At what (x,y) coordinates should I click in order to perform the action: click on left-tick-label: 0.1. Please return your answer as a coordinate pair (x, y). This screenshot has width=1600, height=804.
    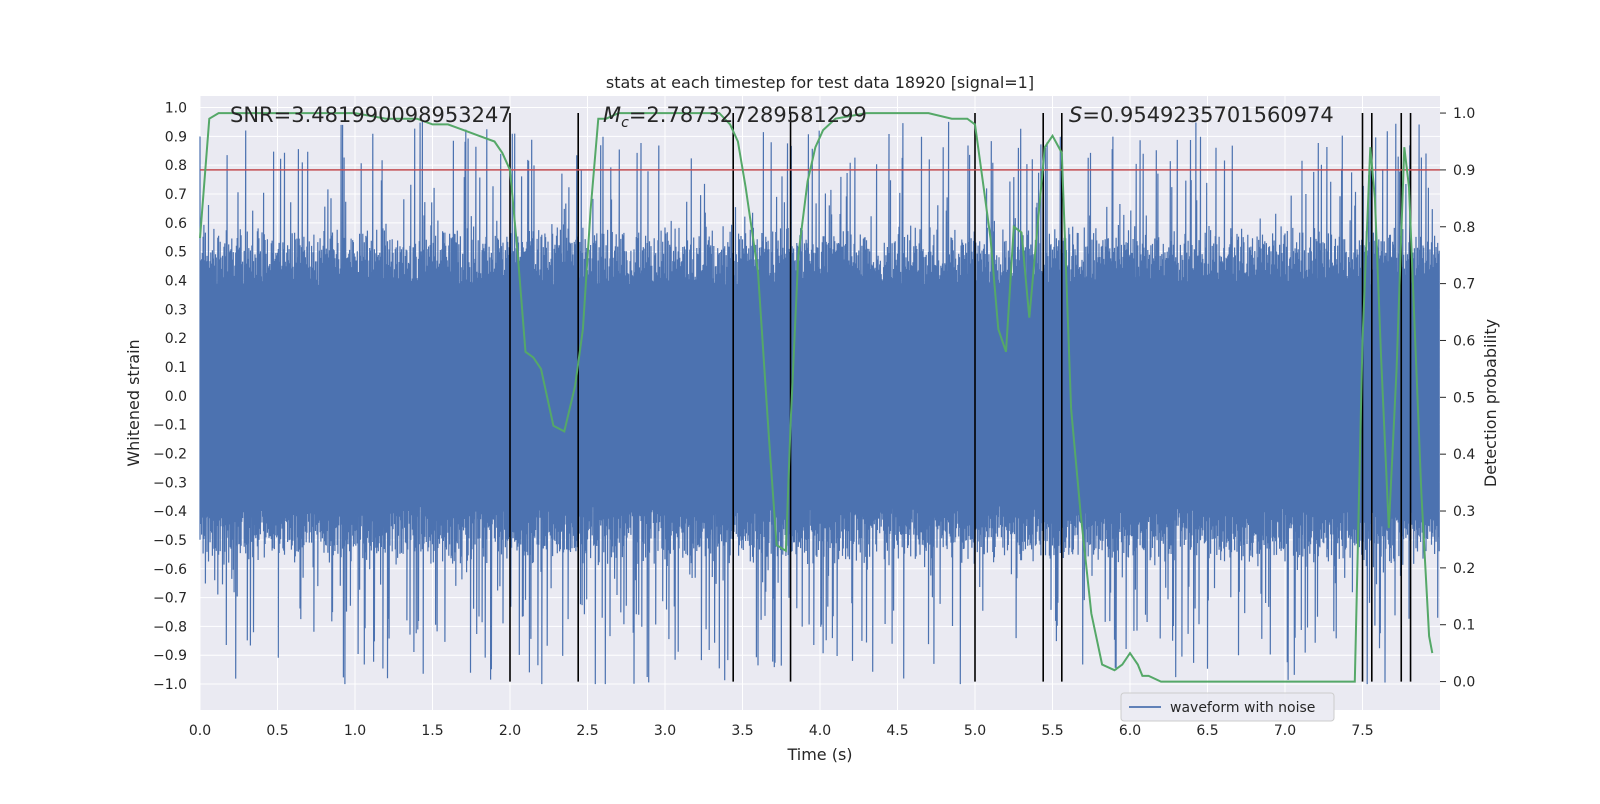
    Looking at the image, I should click on (176, 368).